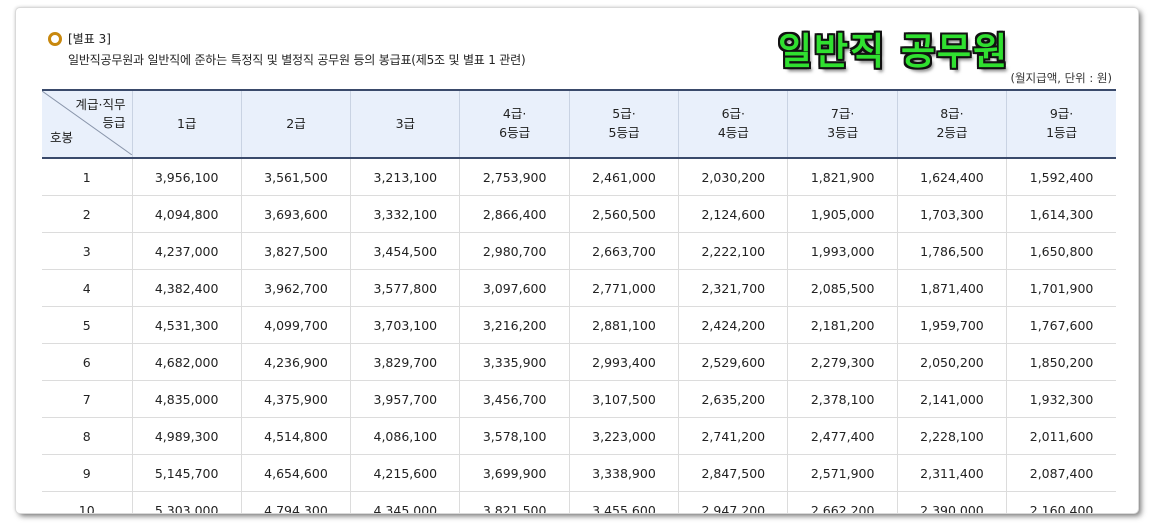 This screenshot has width=1150, height=527. Describe the element at coordinates (514, 177) in the screenshot. I see `salary-cell: 2,753,900` at that location.